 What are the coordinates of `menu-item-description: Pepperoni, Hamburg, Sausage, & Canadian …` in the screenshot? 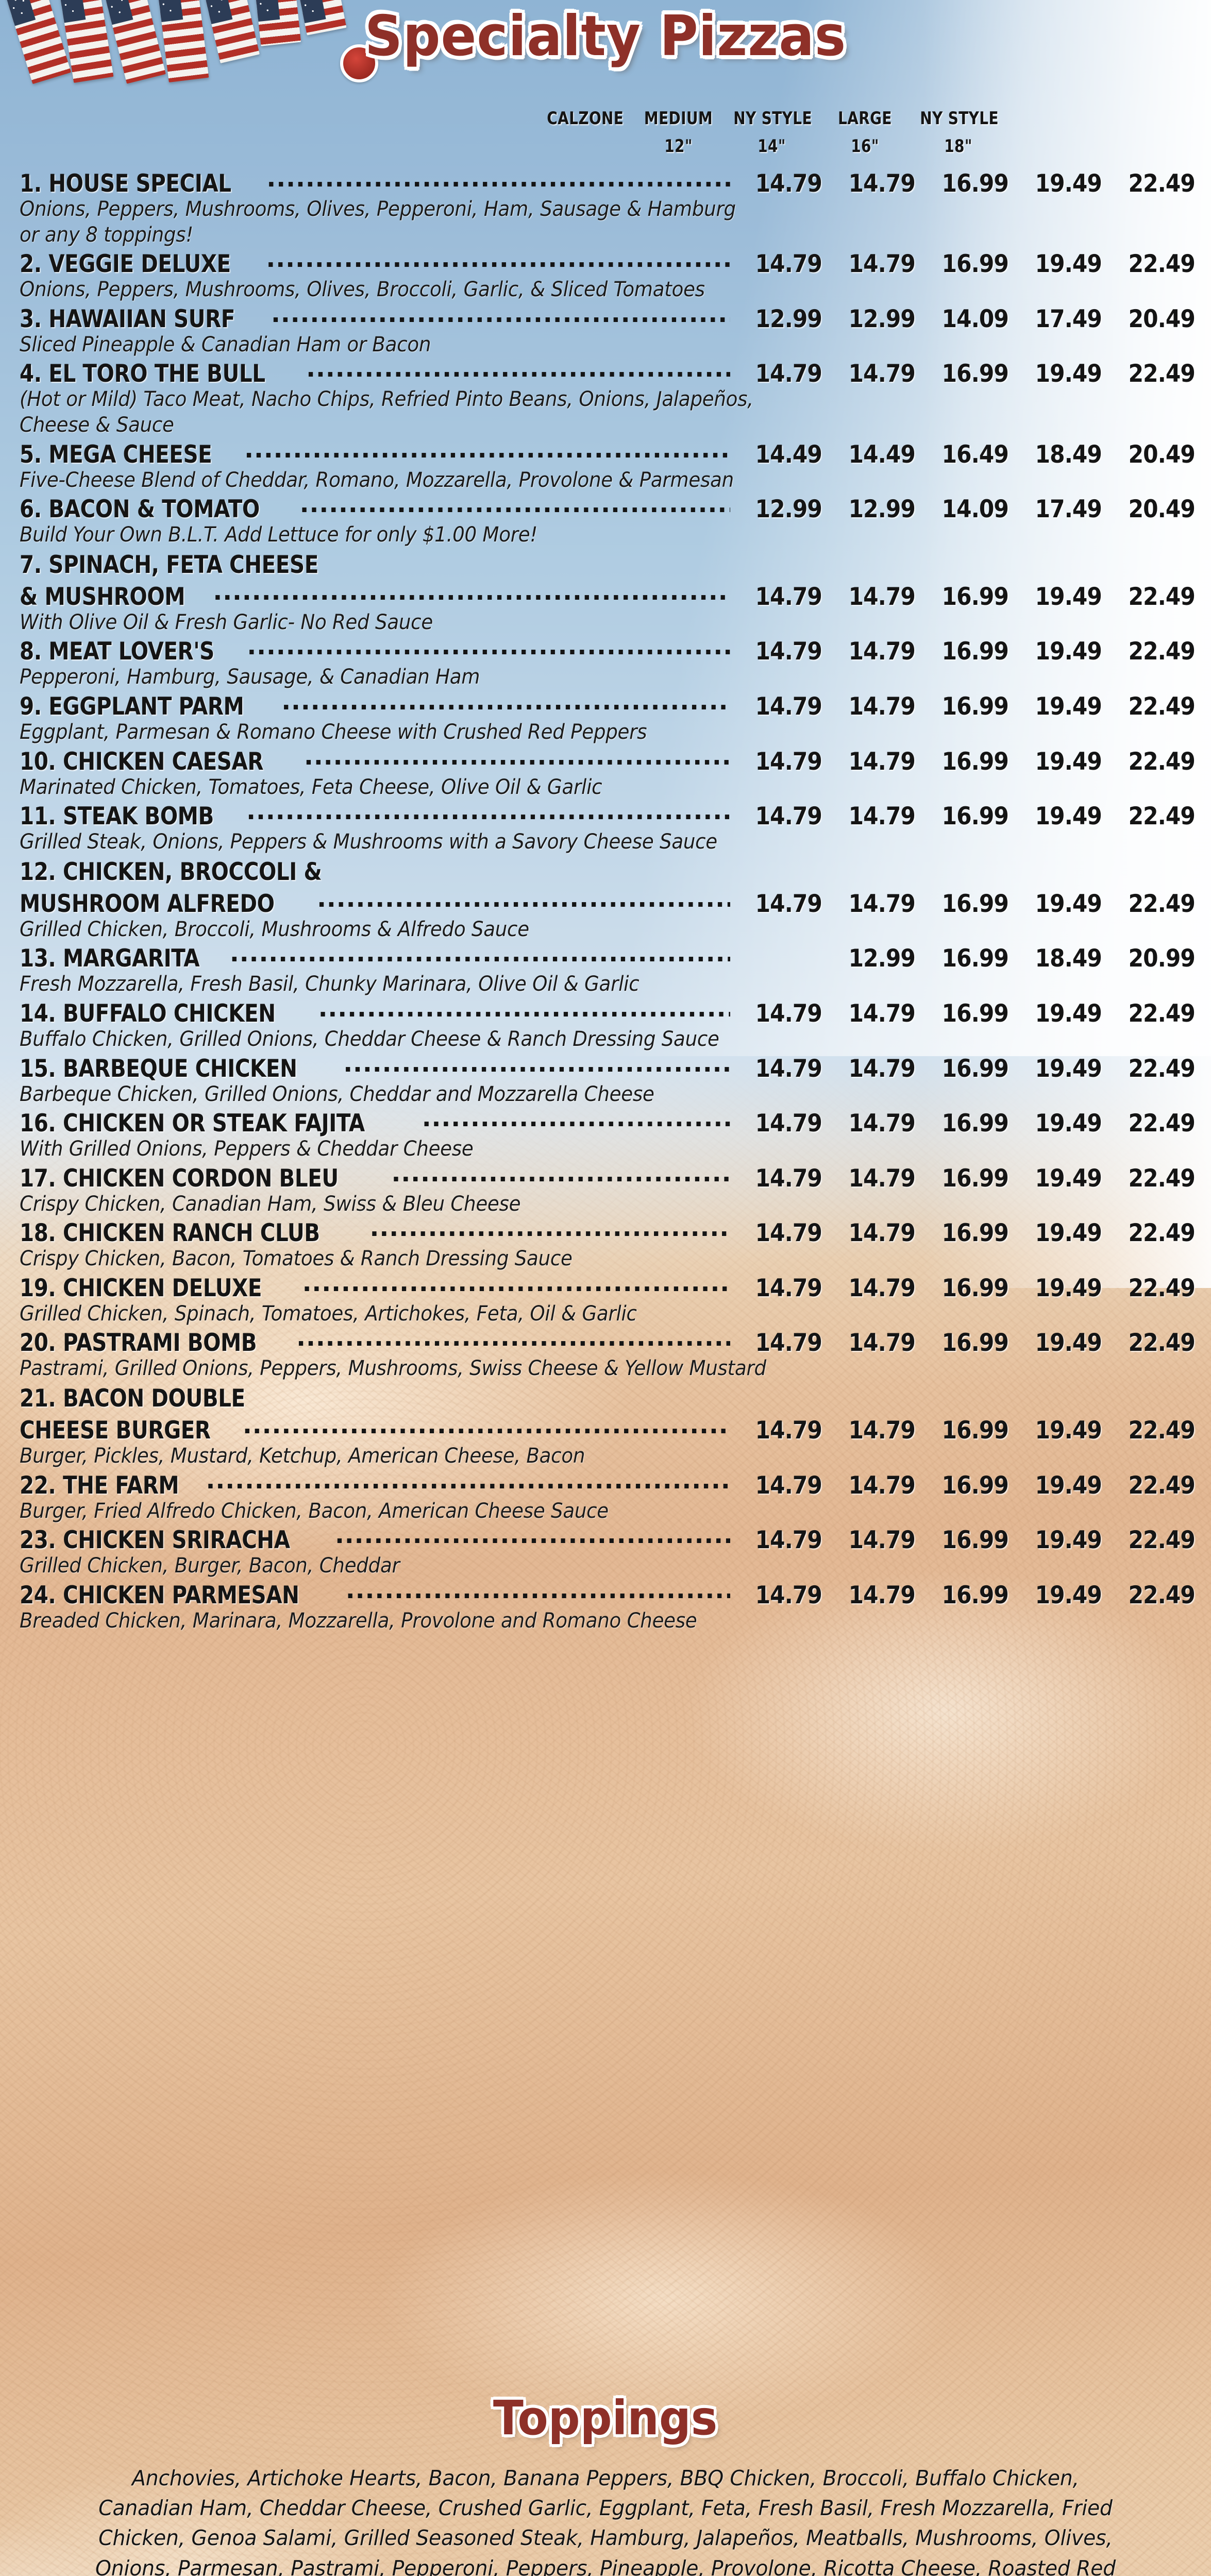 It's located at (250, 677).